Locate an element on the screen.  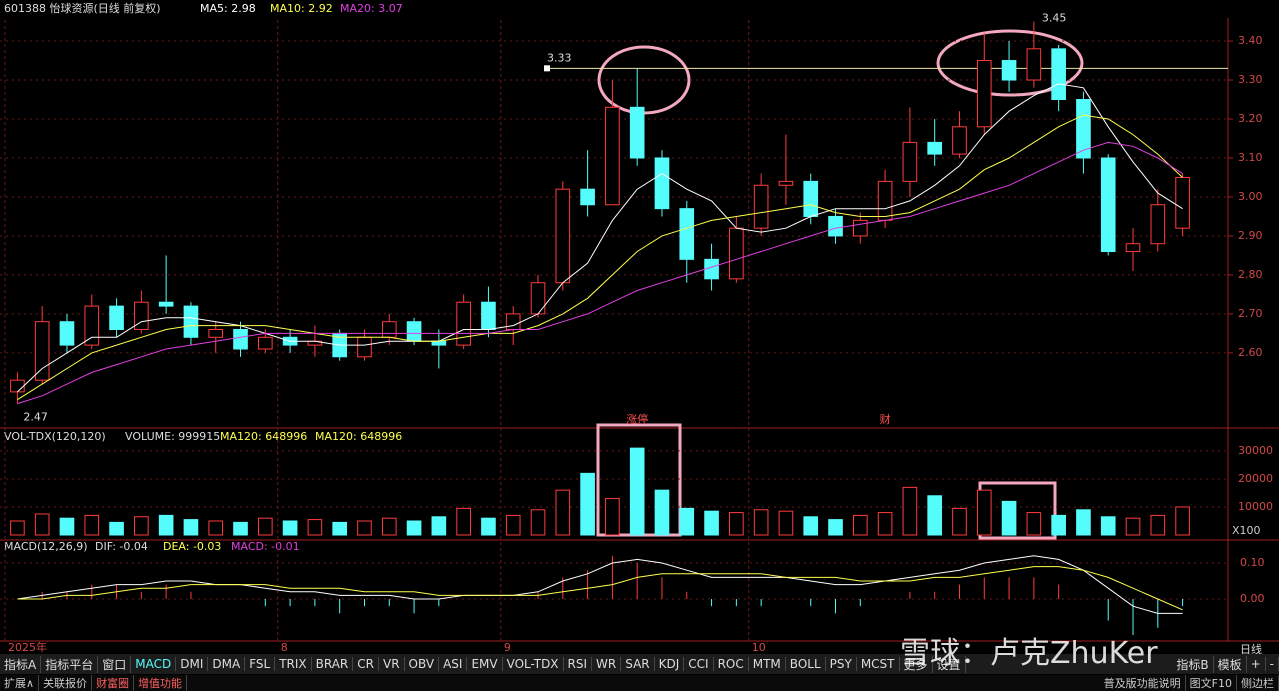
indicator-tab: MCST is located at coordinates (878, 664).